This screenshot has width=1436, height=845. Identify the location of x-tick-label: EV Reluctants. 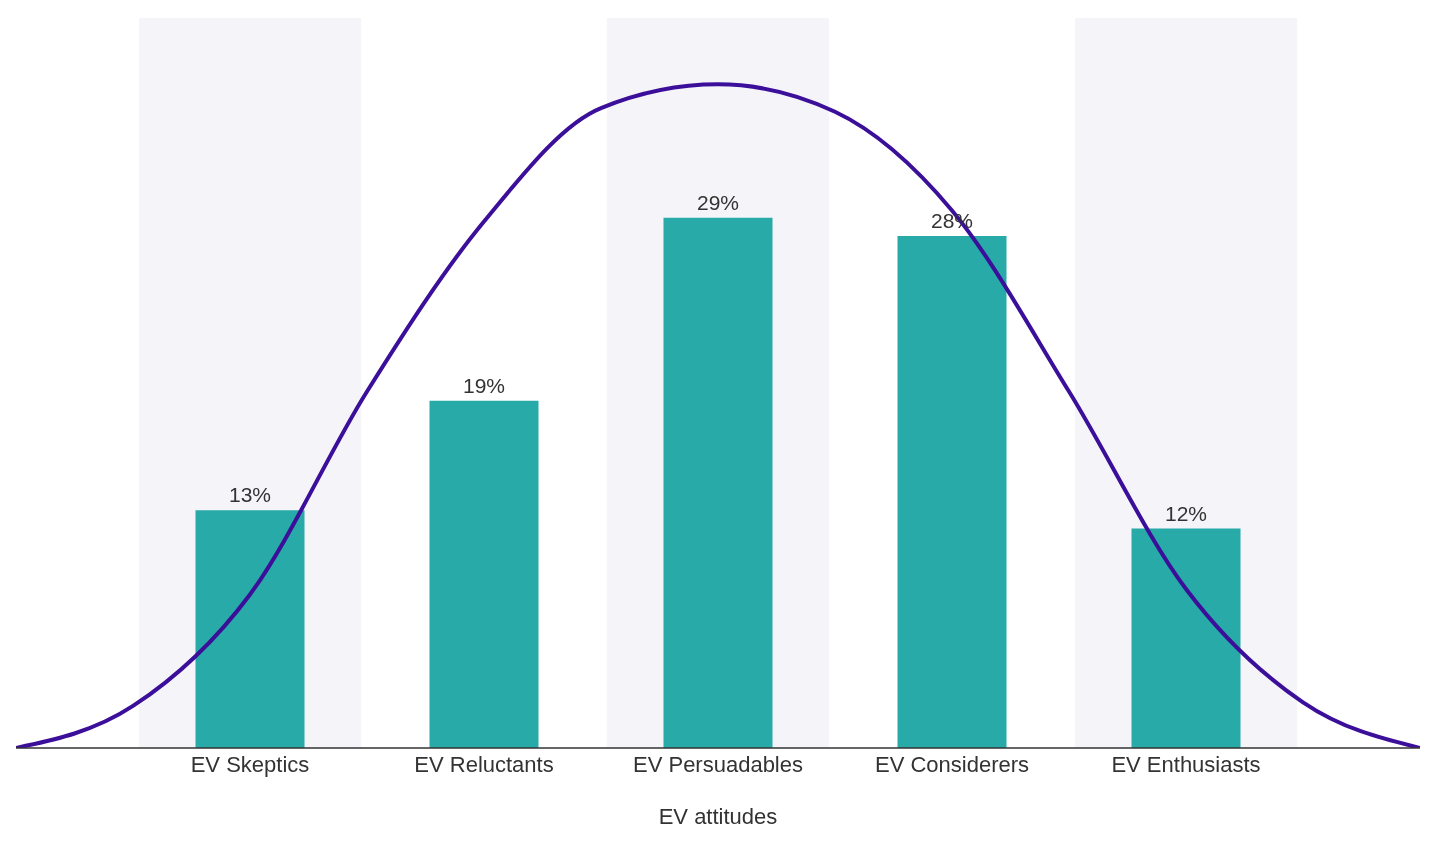
(484, 764).